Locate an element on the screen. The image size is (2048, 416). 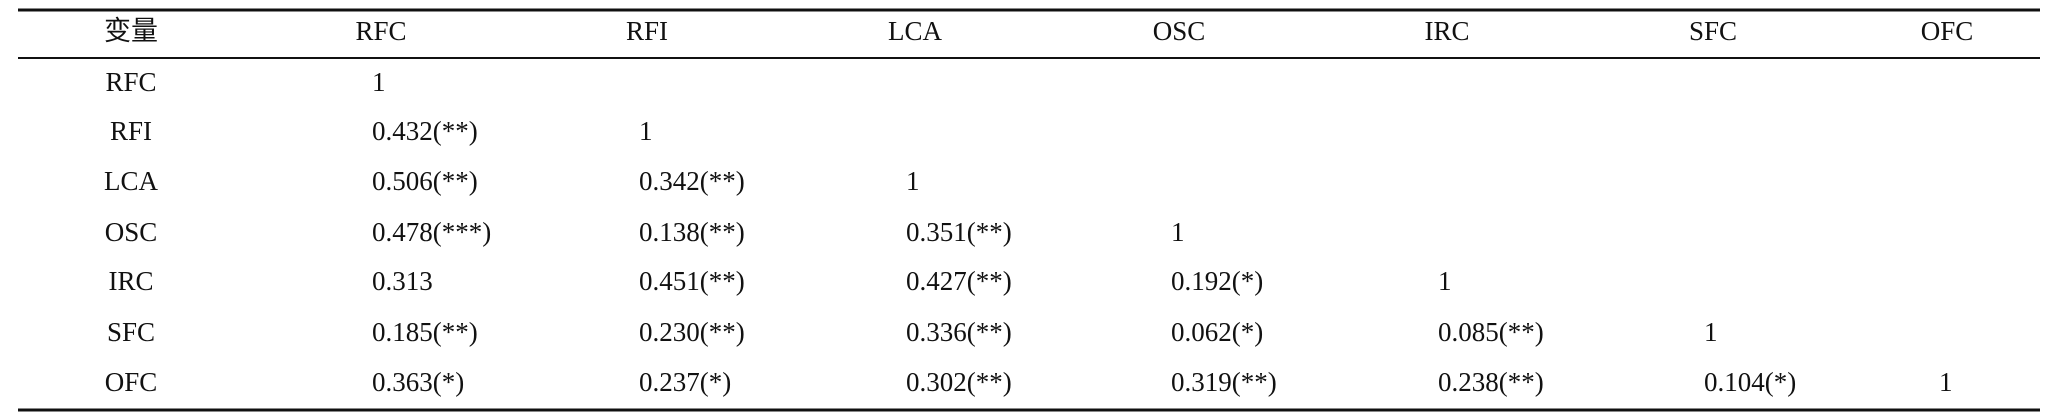
cell: 0.192(*) is located at coordinates (1217, 281).